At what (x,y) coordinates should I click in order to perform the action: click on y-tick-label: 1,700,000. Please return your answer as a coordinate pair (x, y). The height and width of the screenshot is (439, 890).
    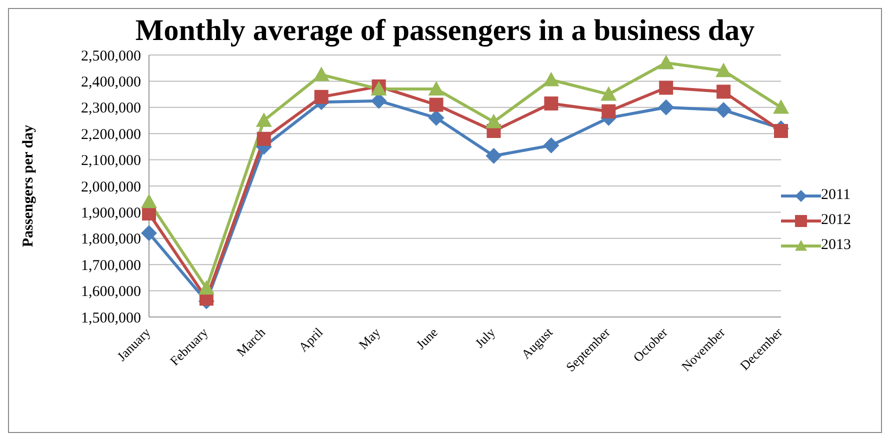
    Looking at the image, I should click on (111, 266).